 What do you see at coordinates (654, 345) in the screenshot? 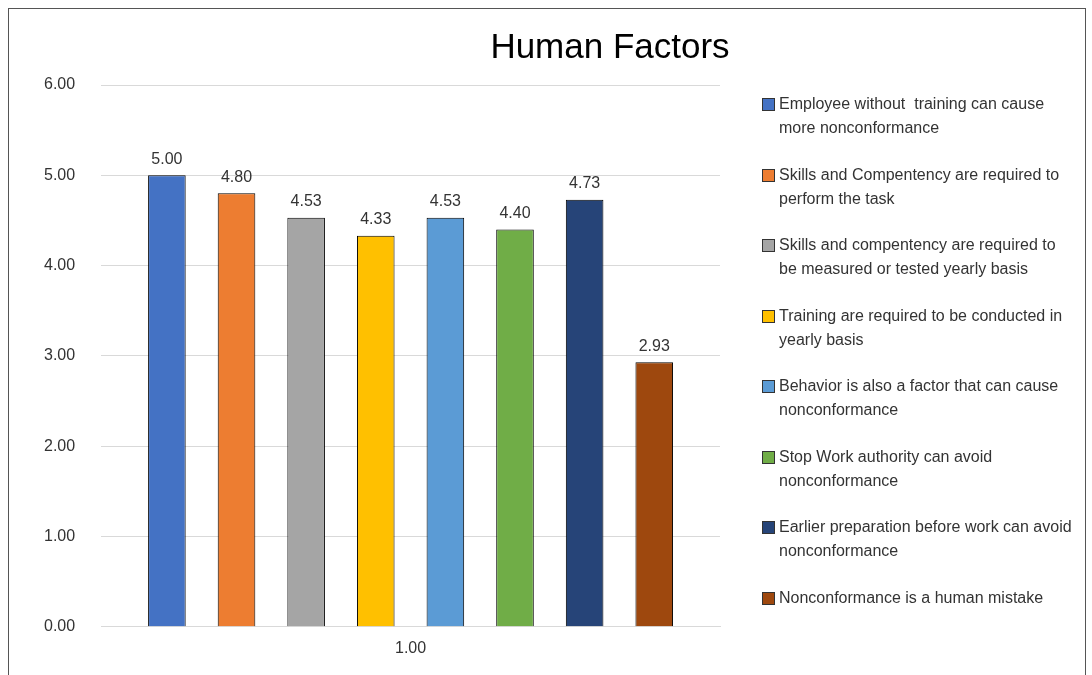
I see `data-label: 2.93` at bounding box center [654, 345].